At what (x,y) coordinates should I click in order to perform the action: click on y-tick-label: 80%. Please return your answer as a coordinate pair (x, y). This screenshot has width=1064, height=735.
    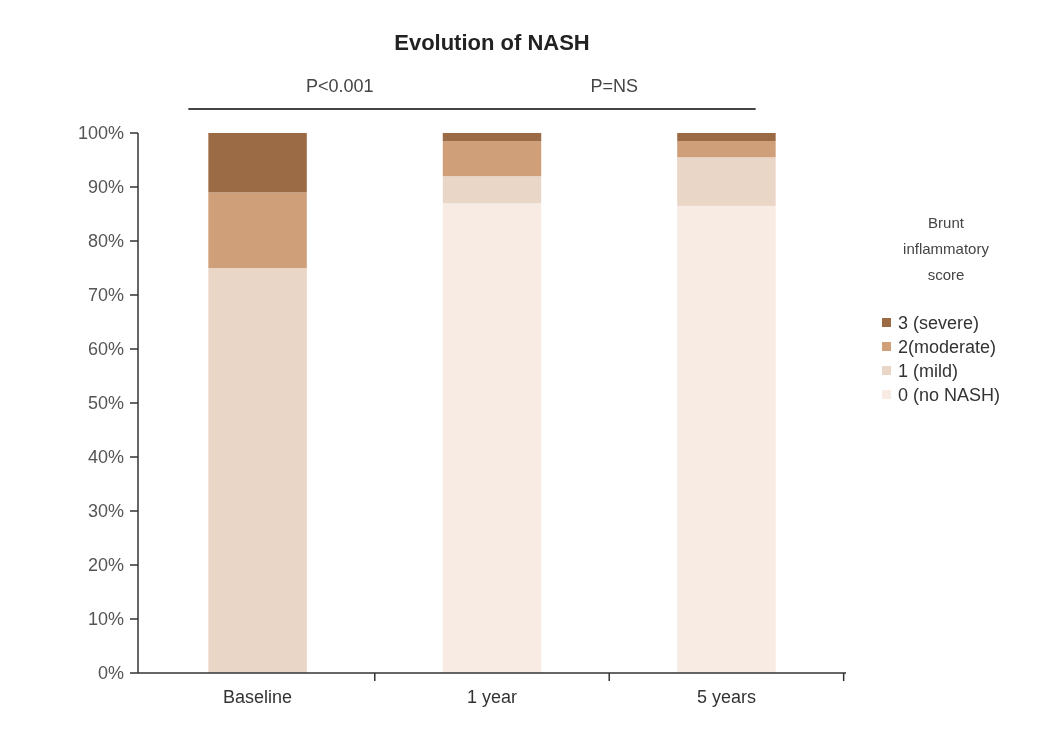
    Looking at the image, I should click on (105, 241).